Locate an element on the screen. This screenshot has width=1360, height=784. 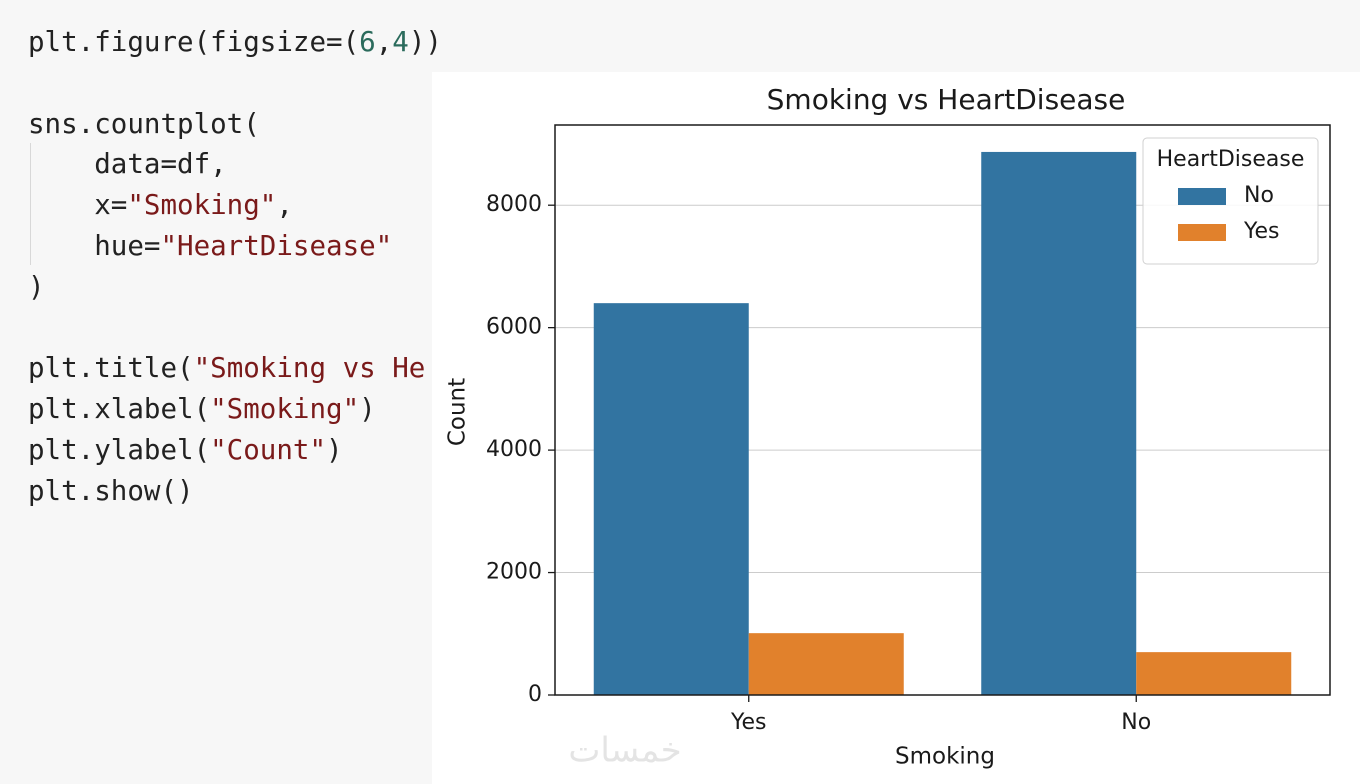
code-line: x="Smoking", is located at coordinates (235, 205).